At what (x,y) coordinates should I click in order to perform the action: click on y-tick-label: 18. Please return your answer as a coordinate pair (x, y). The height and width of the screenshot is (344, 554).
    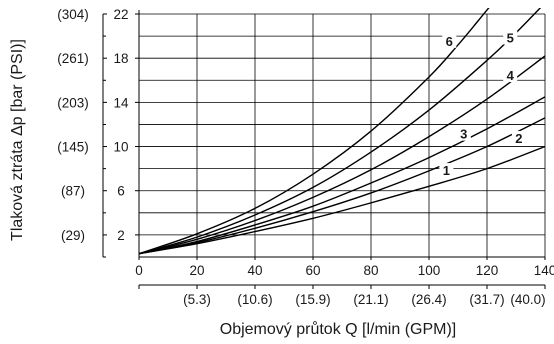
    Looking at the image, I should click on (120, 58).